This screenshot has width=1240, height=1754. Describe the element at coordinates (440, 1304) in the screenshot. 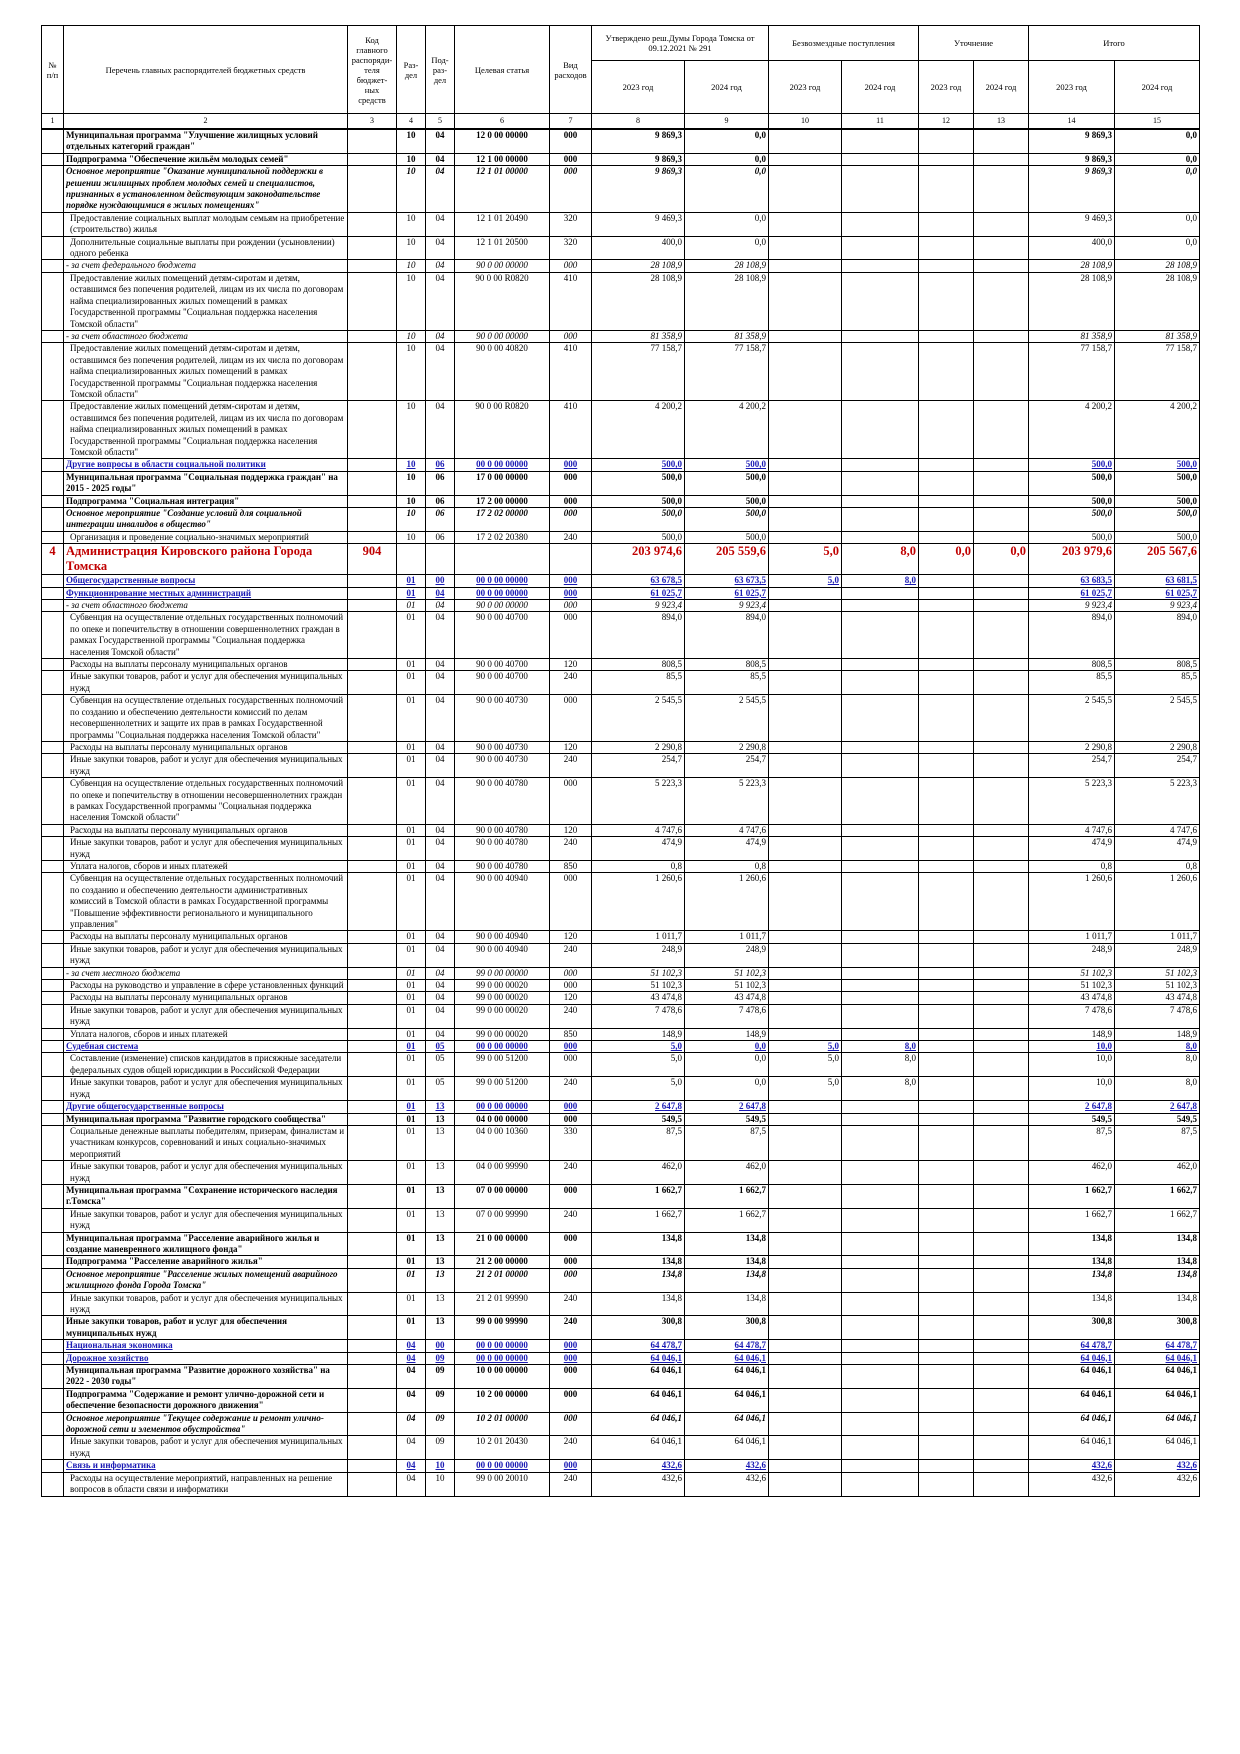

I see `code-cell: 13` at that location.